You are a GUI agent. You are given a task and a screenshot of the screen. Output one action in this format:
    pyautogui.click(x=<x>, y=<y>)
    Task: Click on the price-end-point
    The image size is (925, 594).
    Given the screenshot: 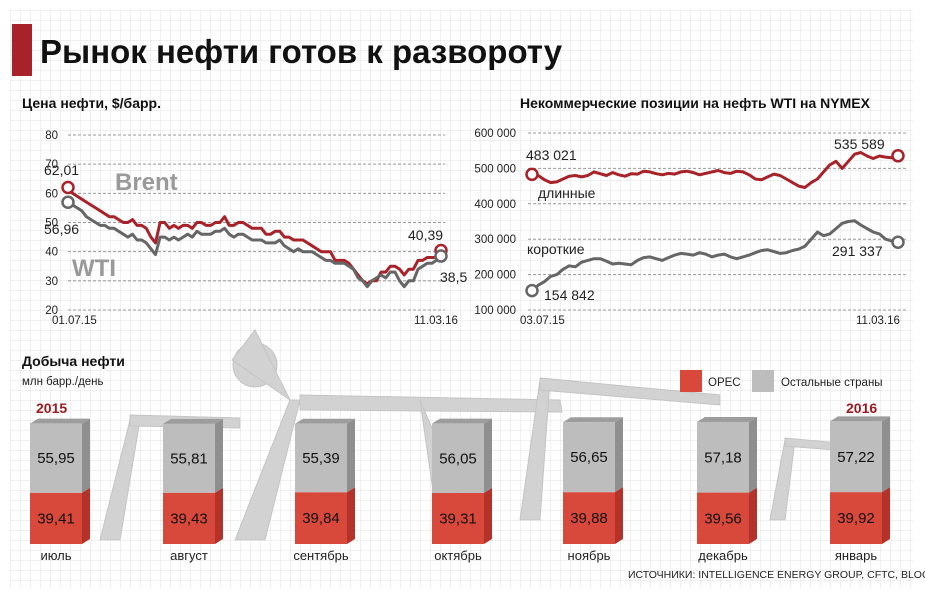 What is the action you would take?
    pyautogui.click(x=441, y=256)
    